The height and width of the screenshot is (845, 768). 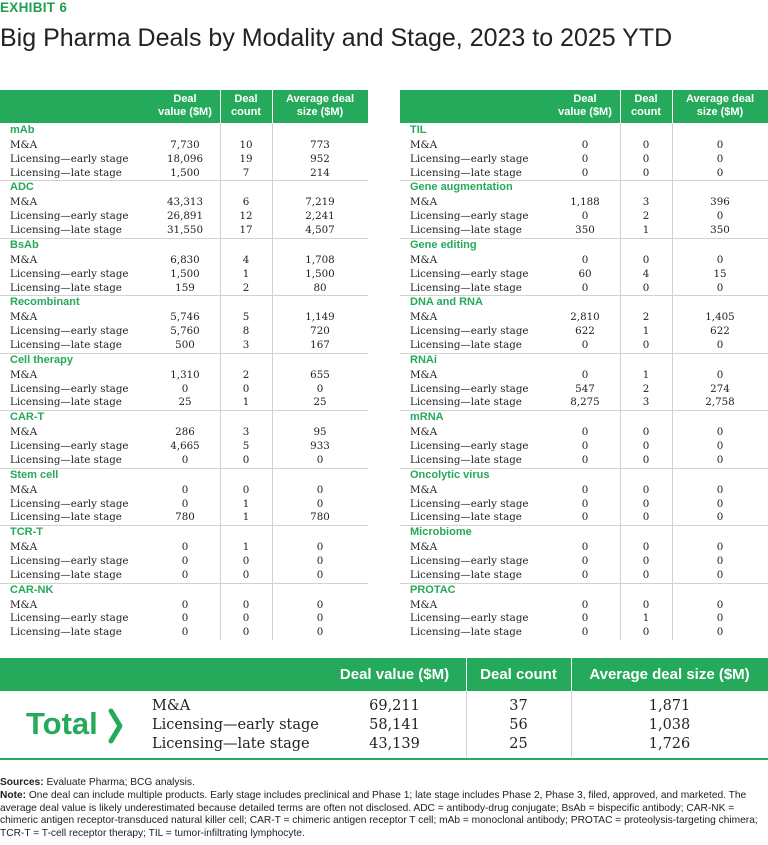 I want to click on deal-value-cell: 1,500, so click(x=185, y=172).